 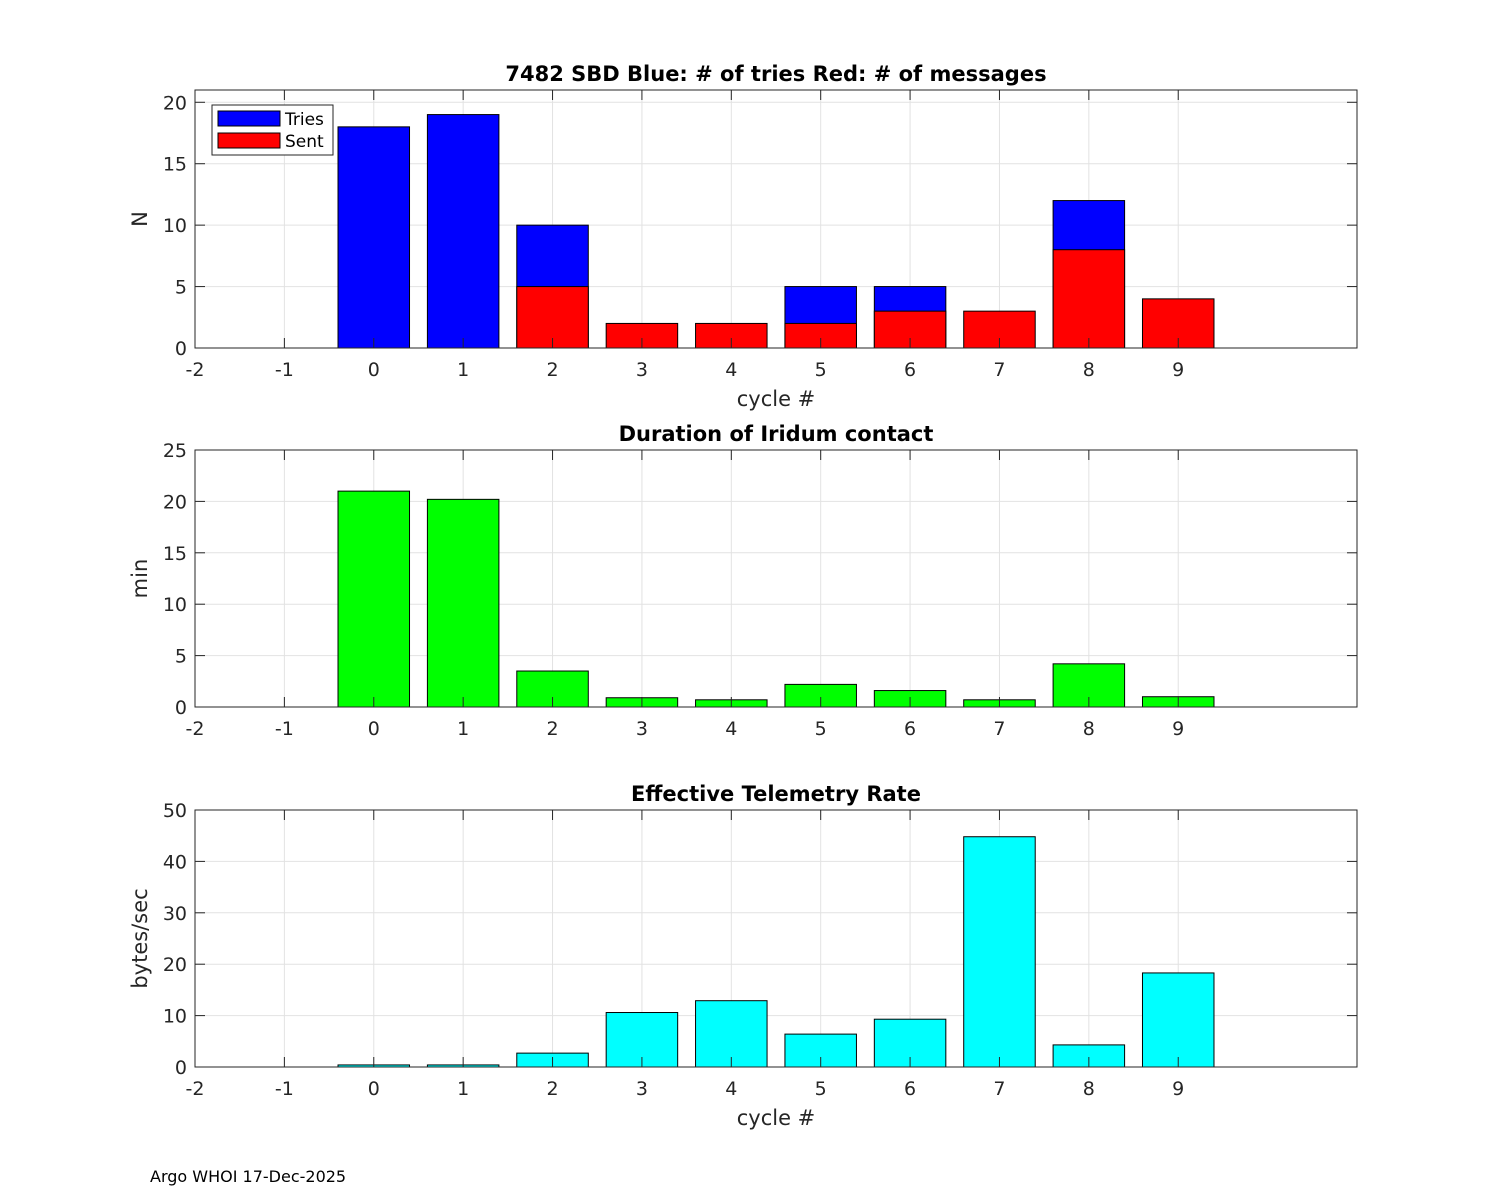 I want to click on panel2-ytick-label: 5, so click(x=181, y=657).